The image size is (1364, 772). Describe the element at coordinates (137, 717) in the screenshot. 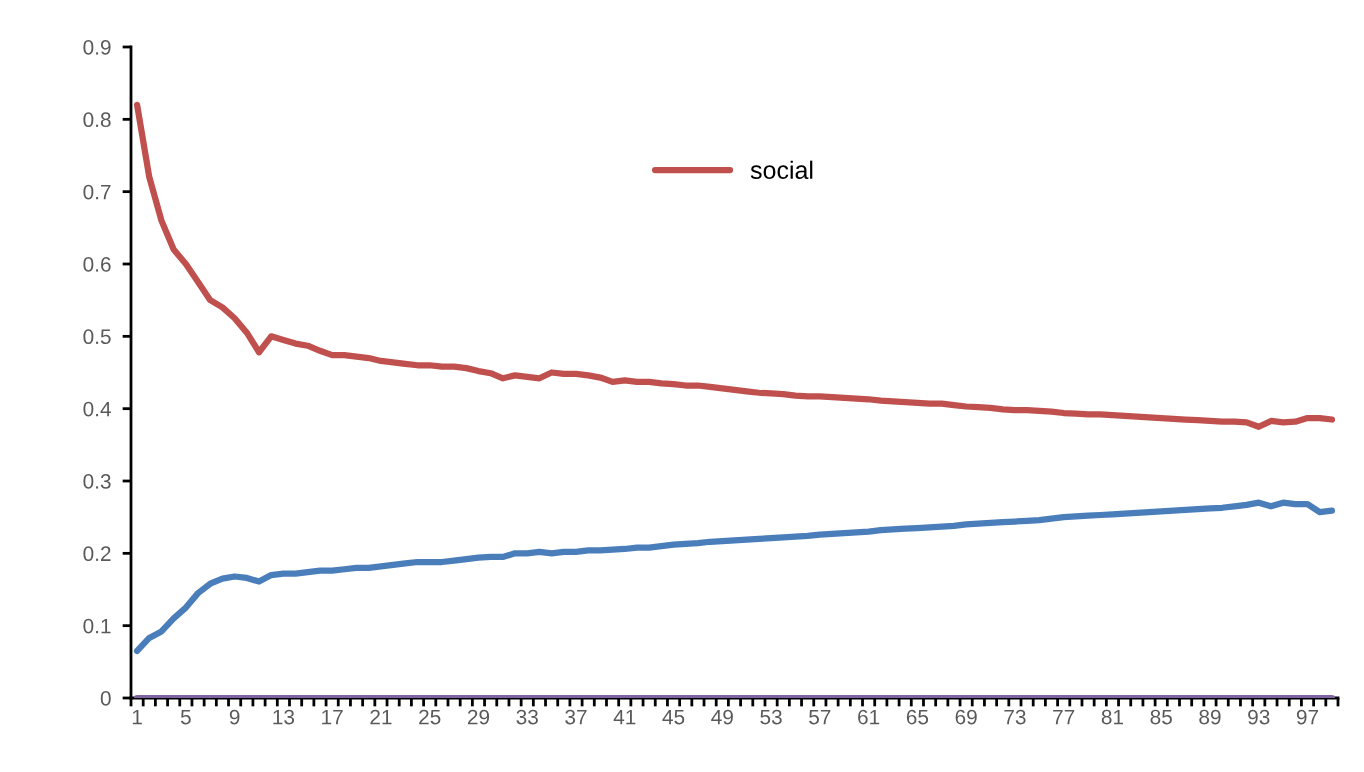

I see `x-tick-label: 1` at that location.